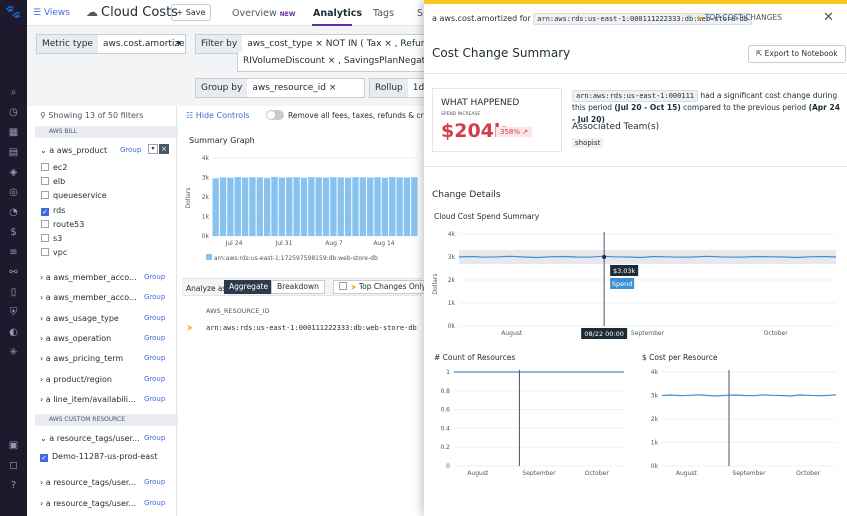  What do you see at coordinates (13, 212) in the screenshot?
I see `metrics-icon: ◔` at bounding box center [13, 212].